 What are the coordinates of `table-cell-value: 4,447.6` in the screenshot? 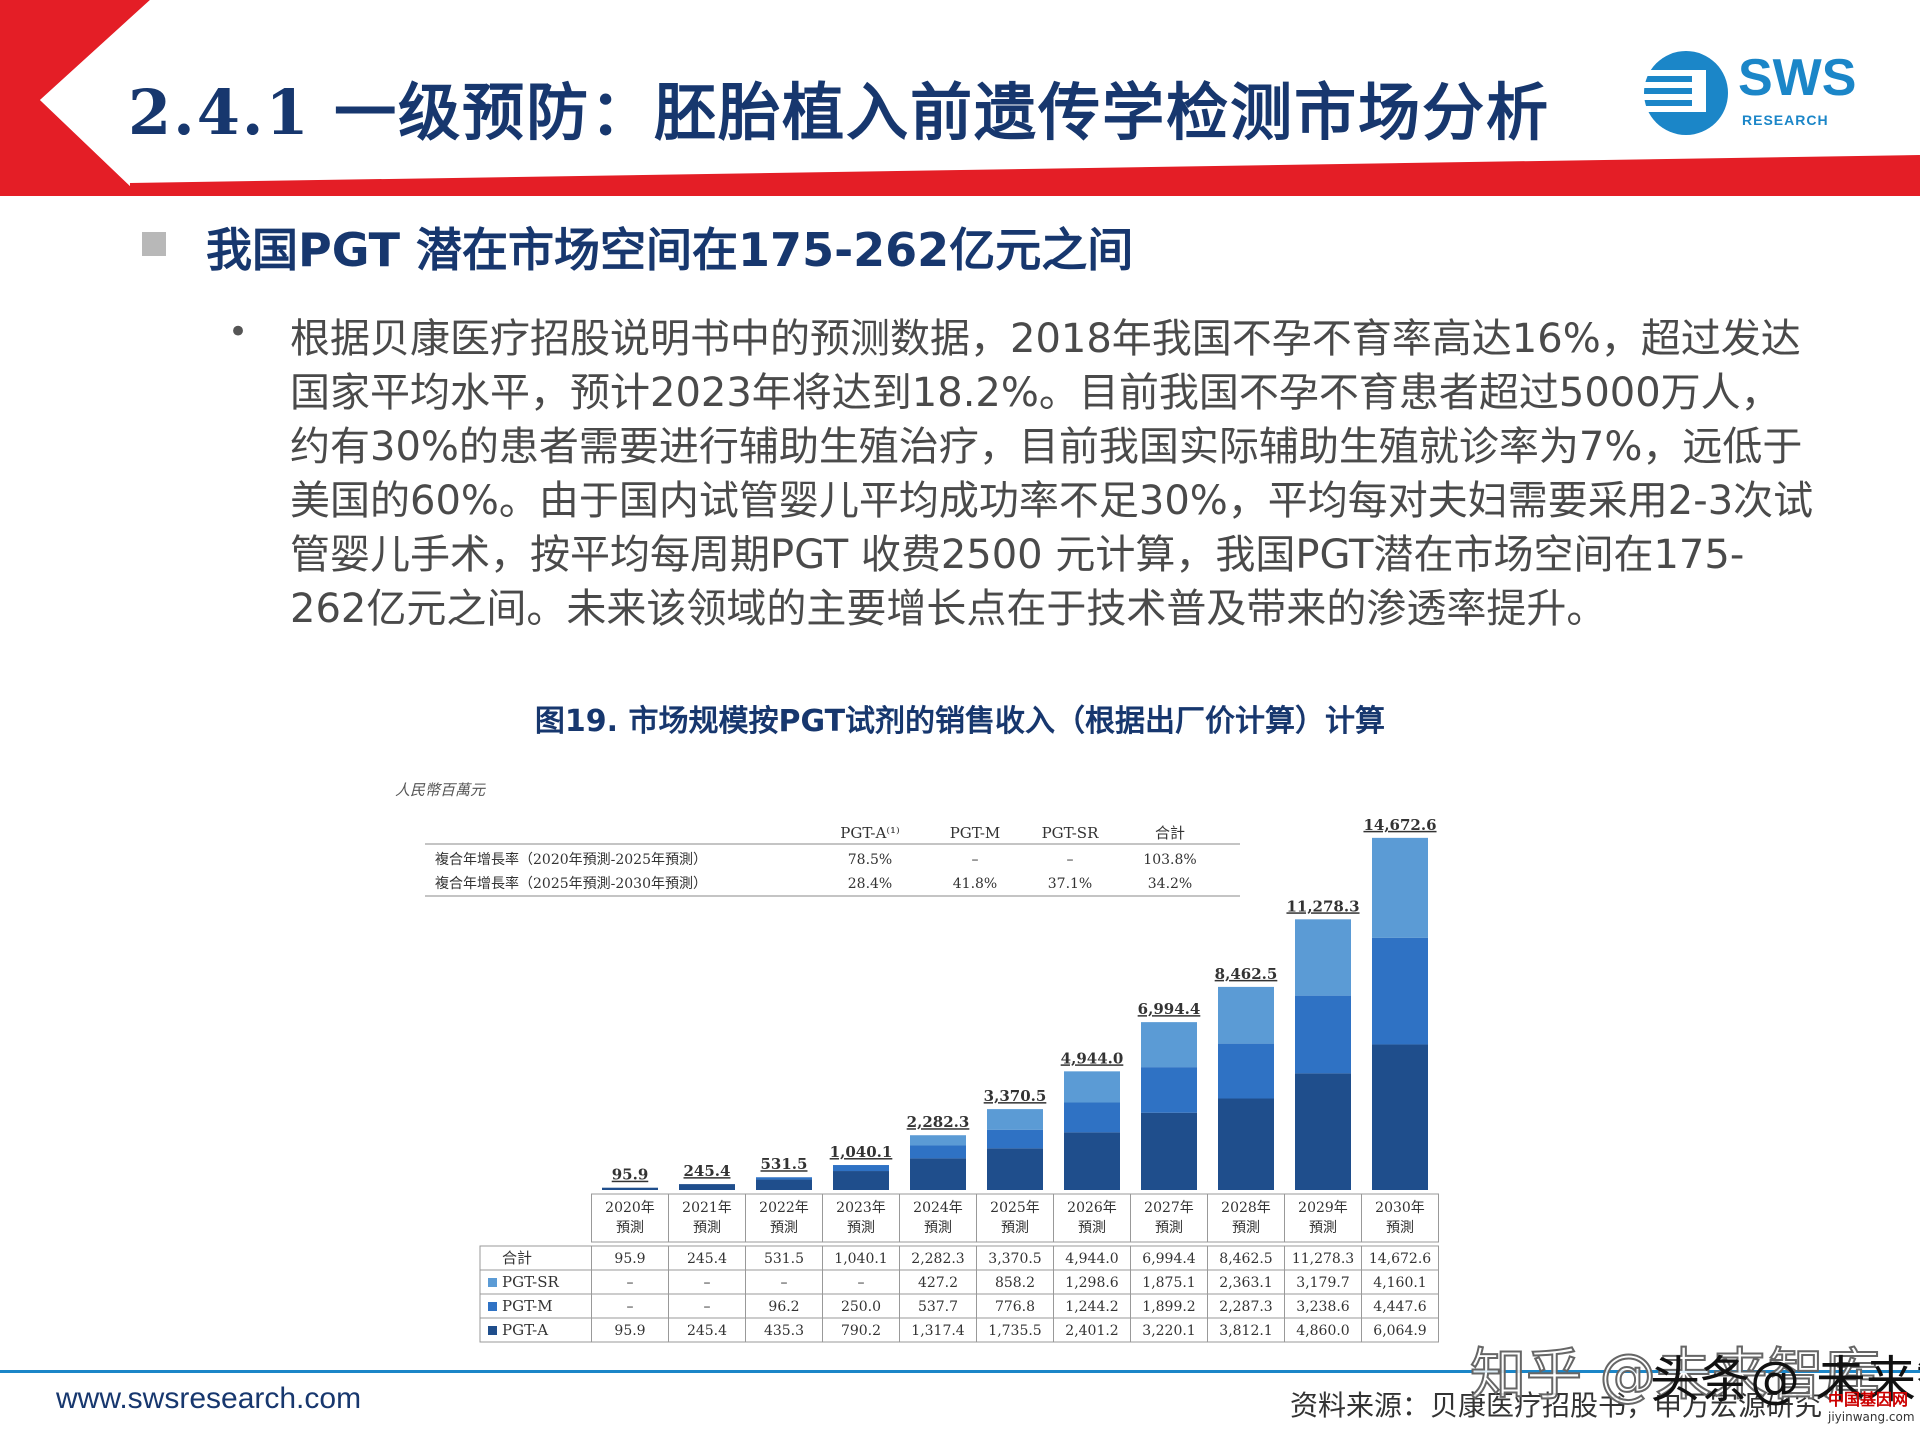 It's located at (1400, 1307).